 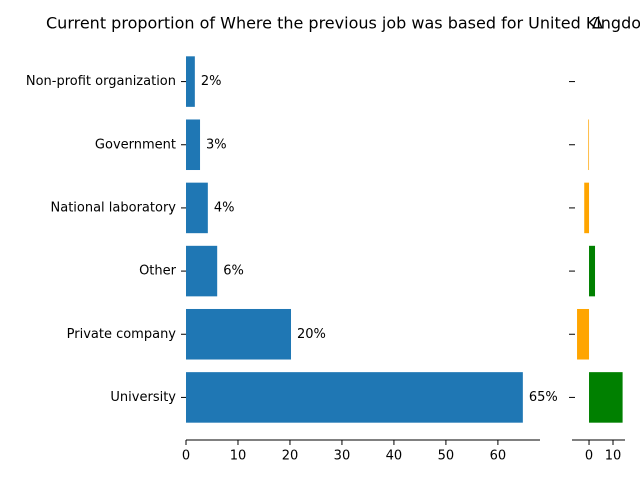 What do you see at coordinates (101, 81) in the screenshot?
I see `y-tick-label: Non-profit organization` at bounding box center [101, 81].